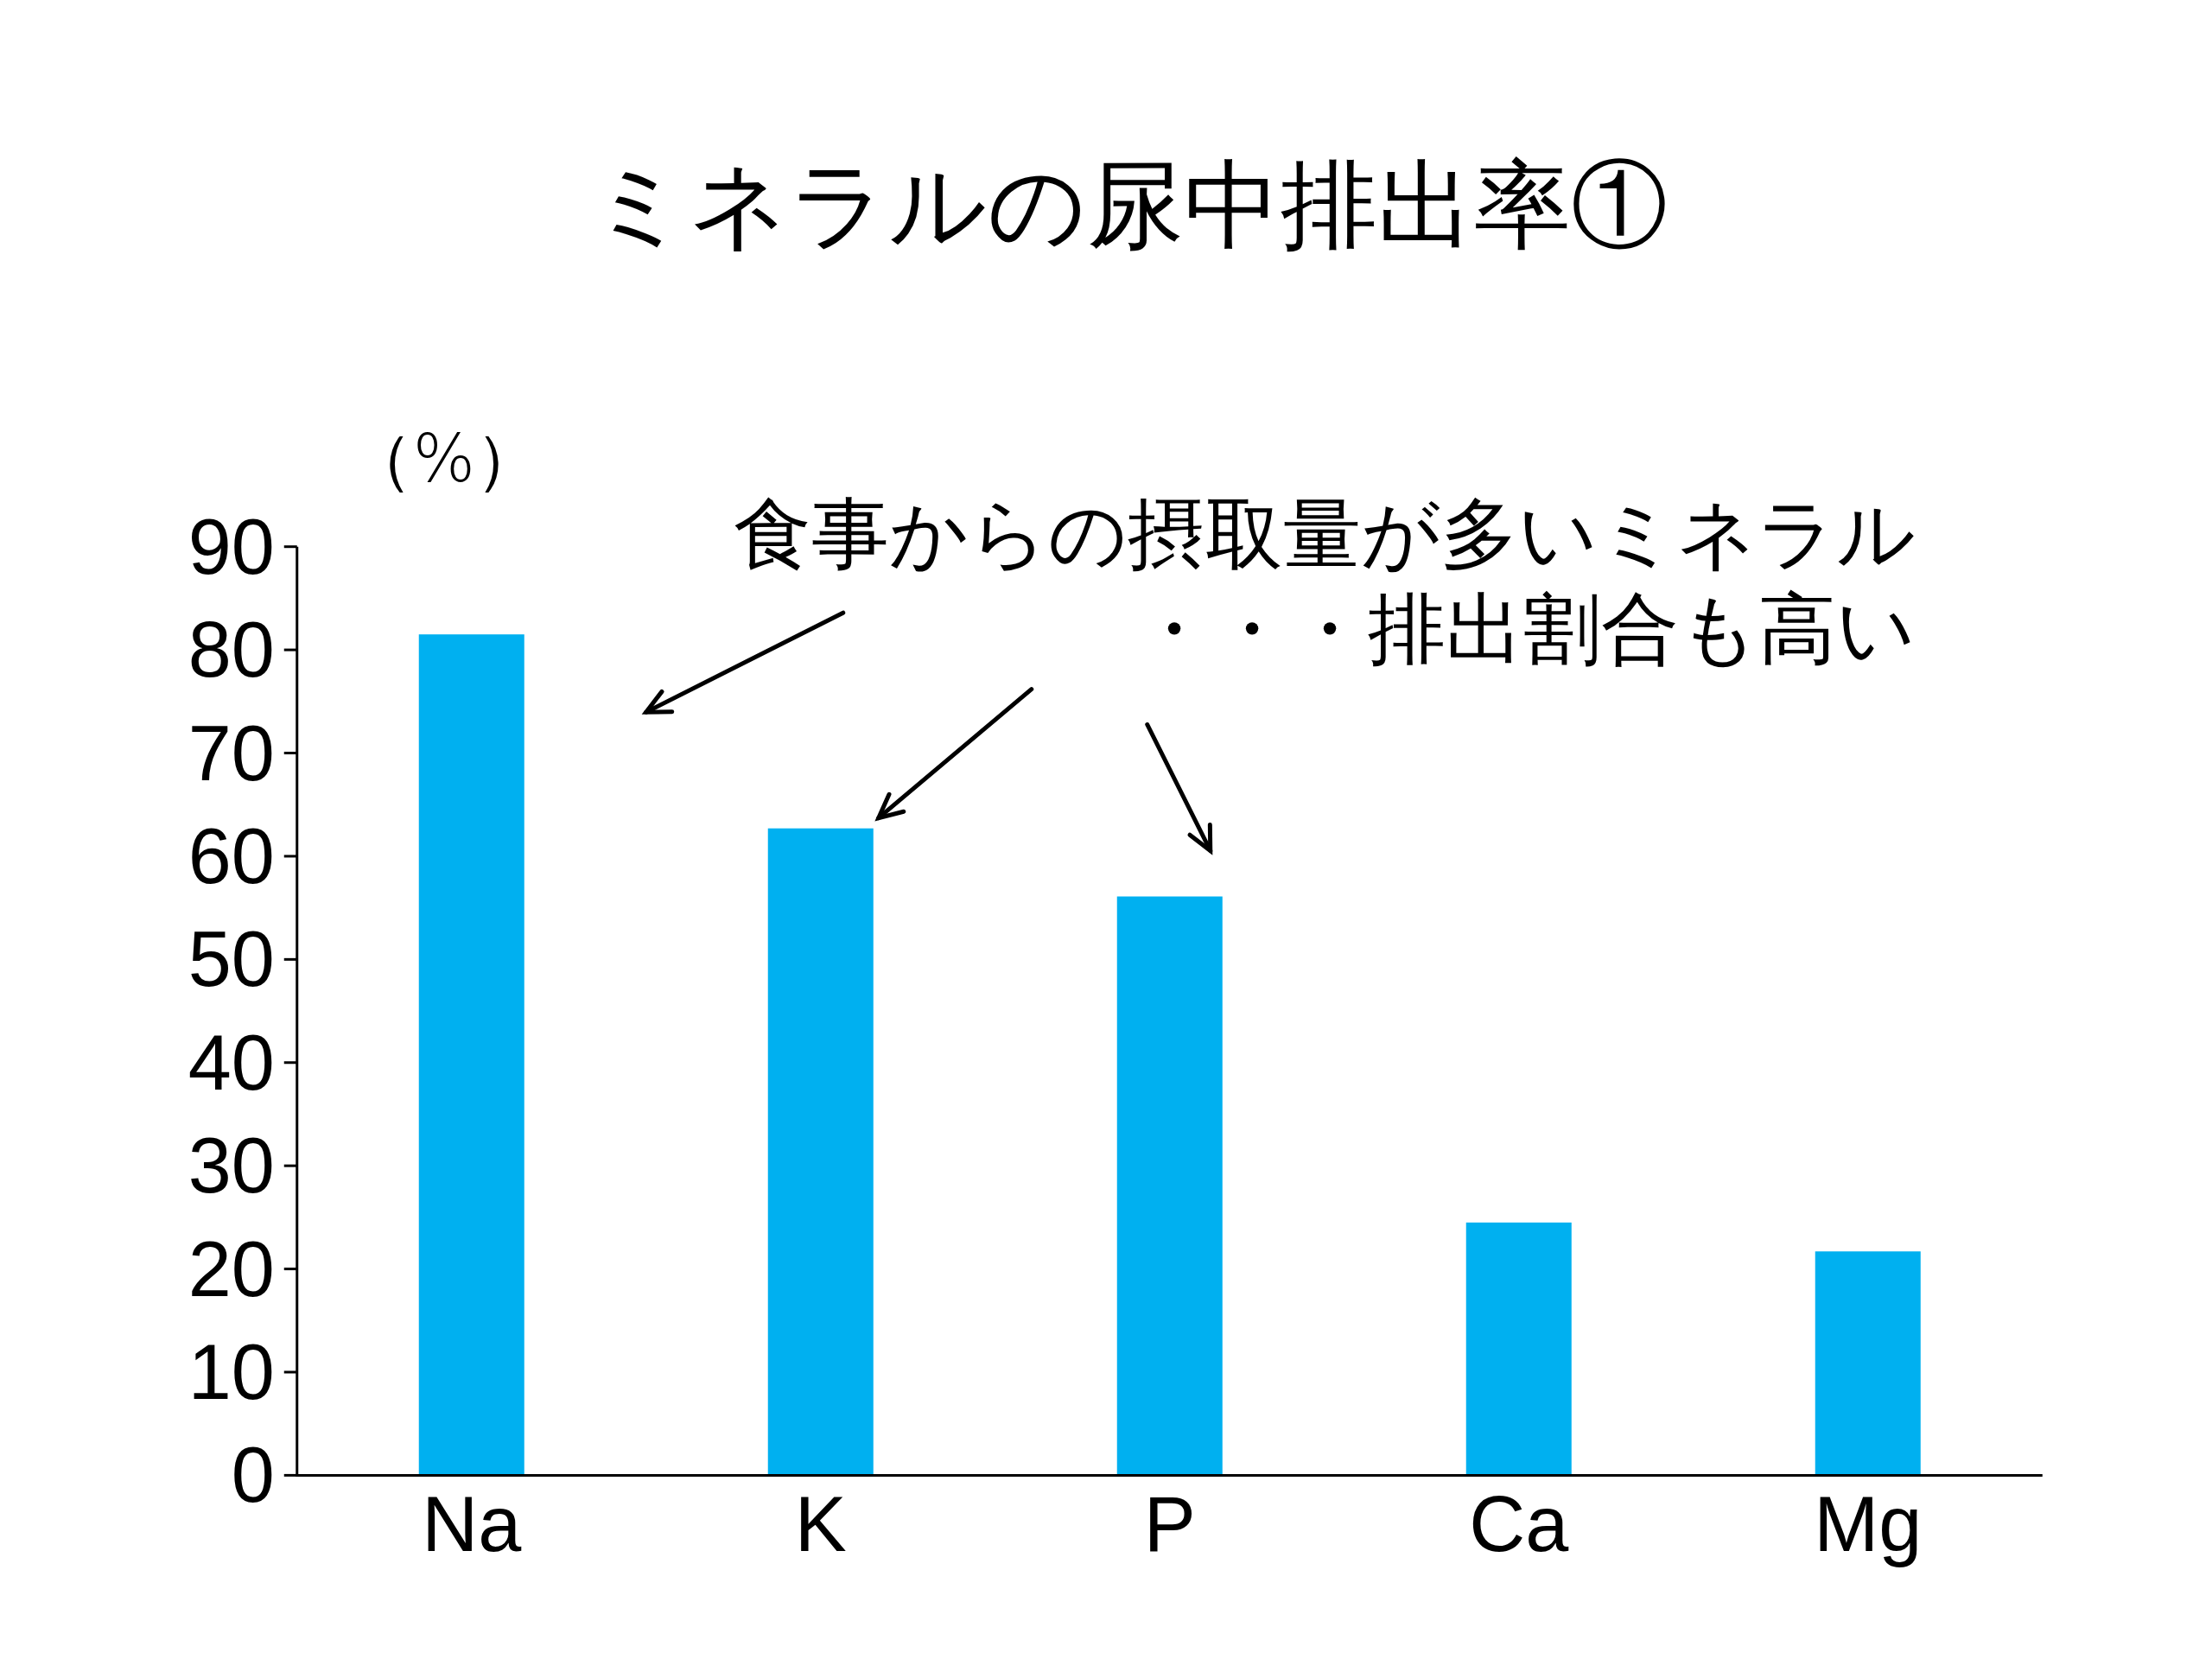 Image resolution: width=2212 pixels, height=1659 pixels. Describe the element at coordinates (1325, 533) in the screenshot. I see `annotation: 食事からの摂取量が多いミネラル` at that location.